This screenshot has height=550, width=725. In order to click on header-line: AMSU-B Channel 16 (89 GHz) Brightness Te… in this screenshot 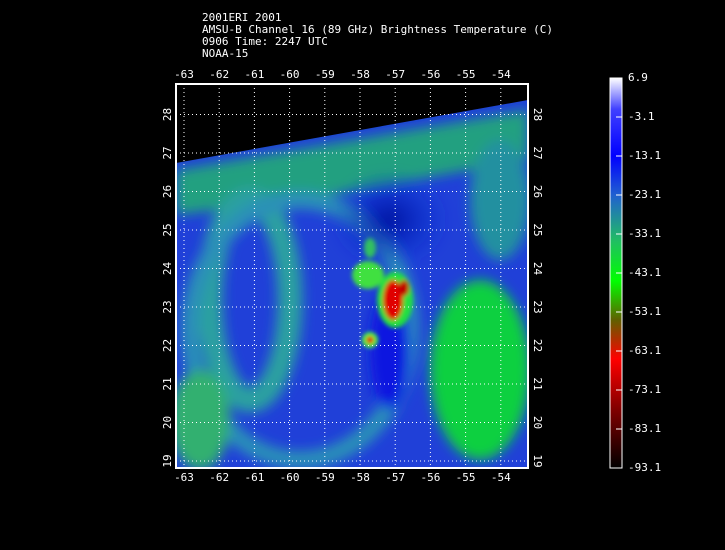, I will do `click(377, 29)`.